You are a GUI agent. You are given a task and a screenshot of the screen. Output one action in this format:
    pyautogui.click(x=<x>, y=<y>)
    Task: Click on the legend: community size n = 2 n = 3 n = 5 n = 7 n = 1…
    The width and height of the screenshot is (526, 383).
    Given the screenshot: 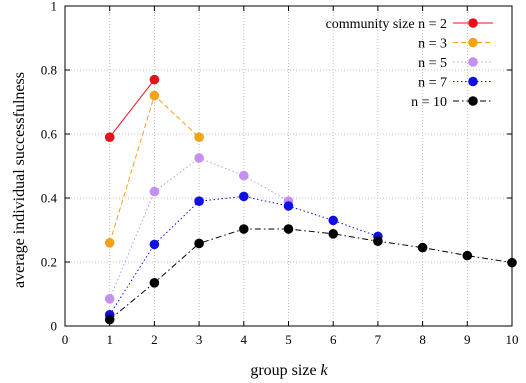 What is the action you would take?
    pyautogui.click(x=409, y=63)
    